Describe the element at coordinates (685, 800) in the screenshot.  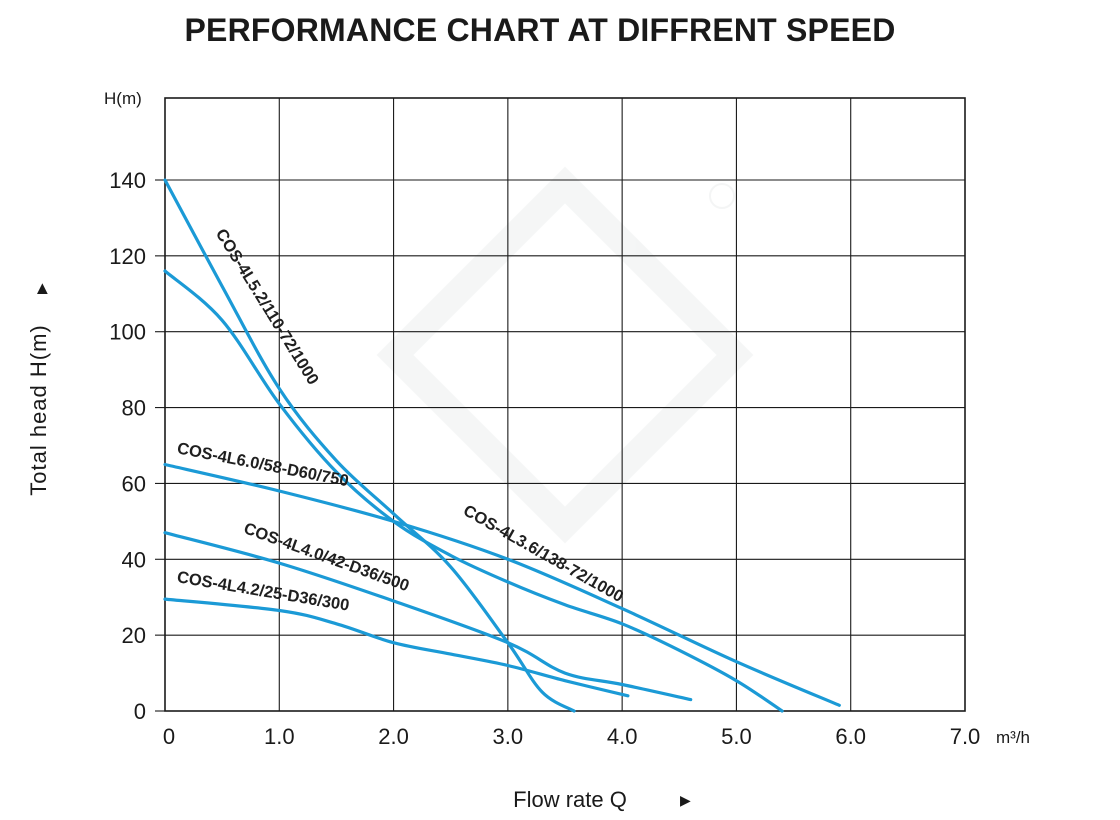
I see `x-axis-arrow-icon: ▶` at that location.